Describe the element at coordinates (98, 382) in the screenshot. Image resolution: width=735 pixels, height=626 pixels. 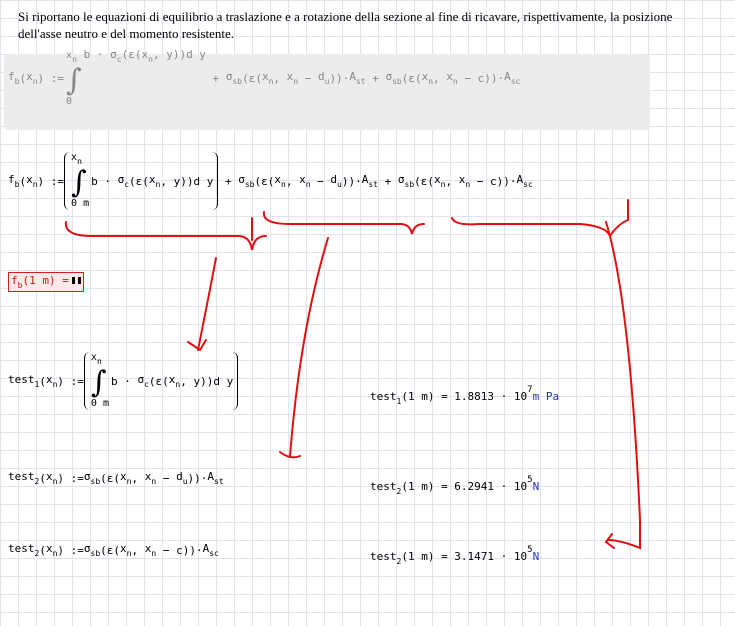
I see `integral-sign: ∫` at that location.